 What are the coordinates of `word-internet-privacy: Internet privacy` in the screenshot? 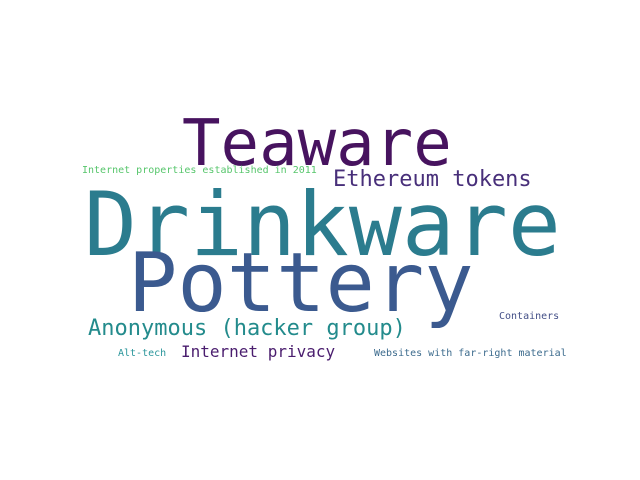 It's located at (258, 351).